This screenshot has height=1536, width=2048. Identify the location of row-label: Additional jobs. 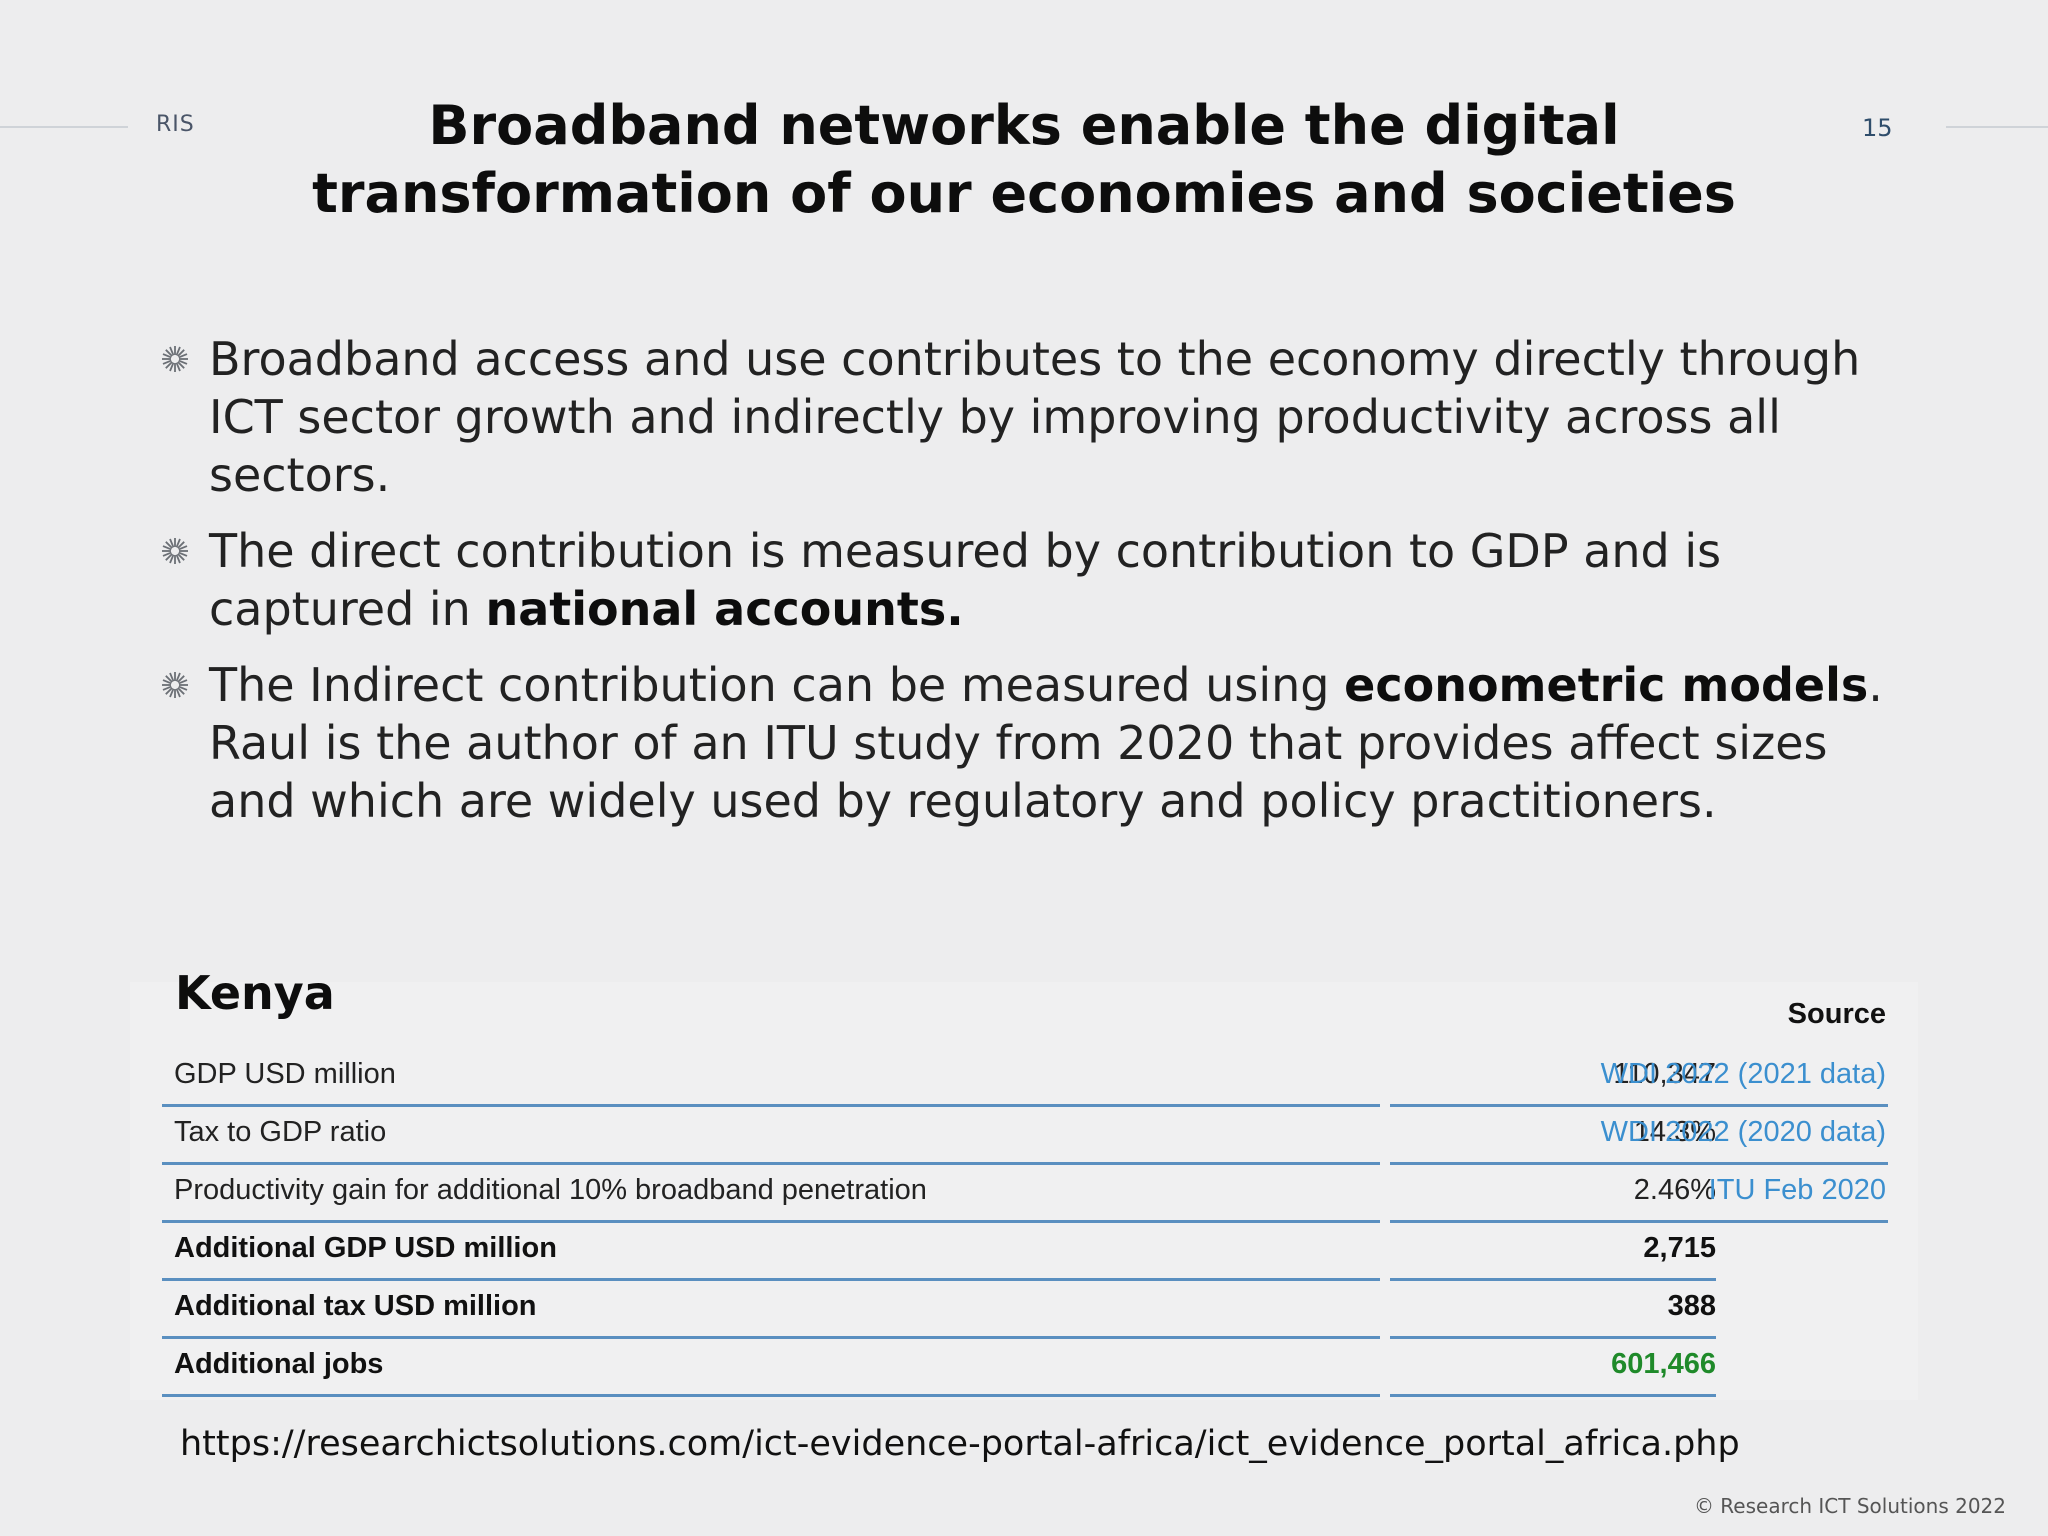
(279, 1364).